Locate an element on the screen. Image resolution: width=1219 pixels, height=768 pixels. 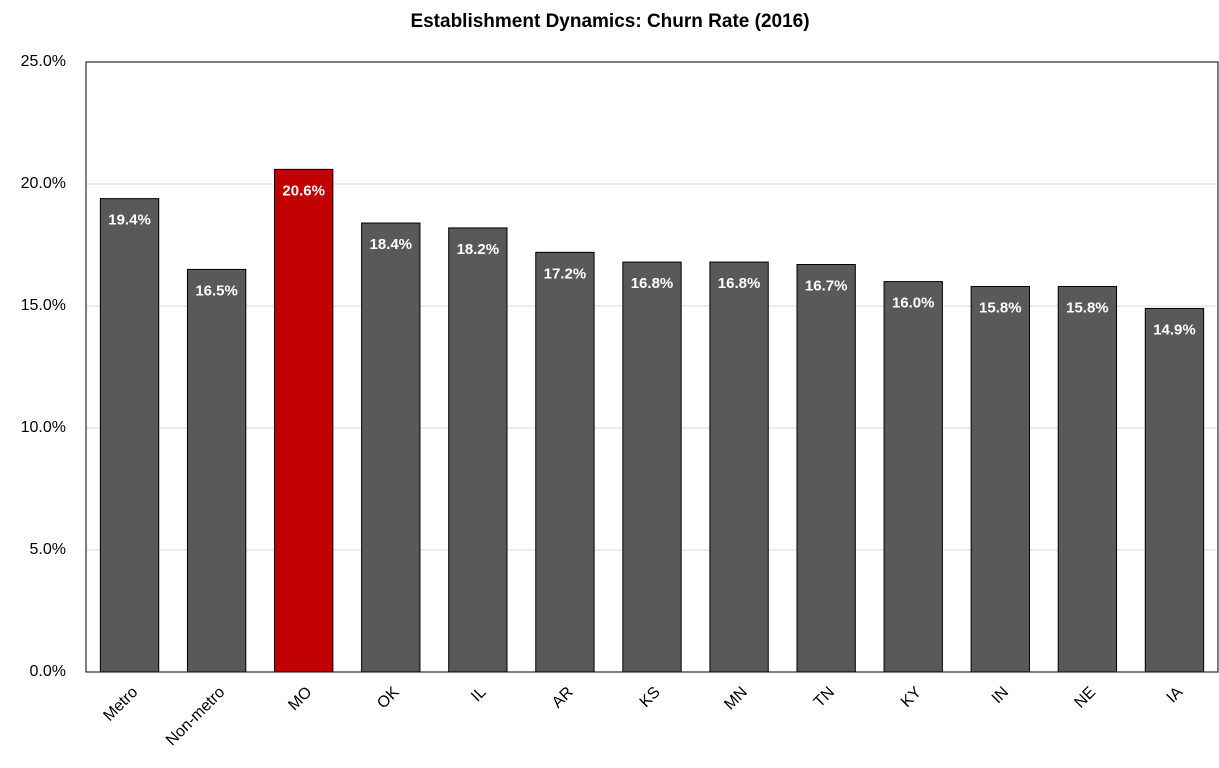
x-tick-label: IL is located at coordinates (479, 695).